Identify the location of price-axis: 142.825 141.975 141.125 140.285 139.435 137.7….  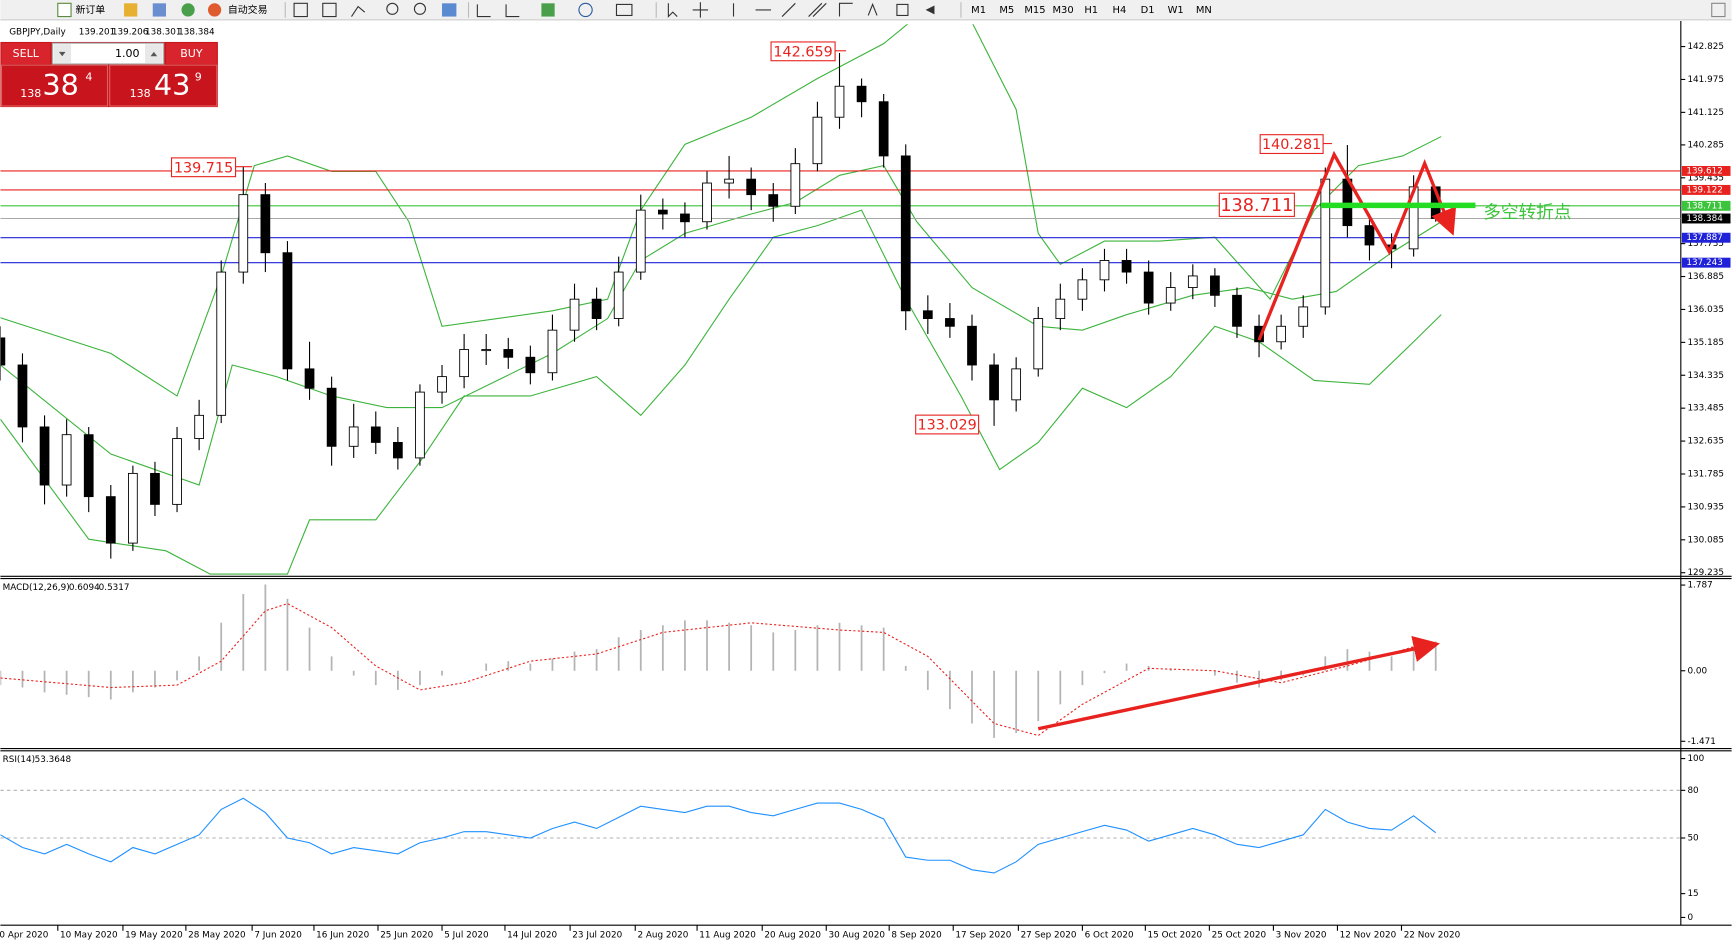
(1705, 310).